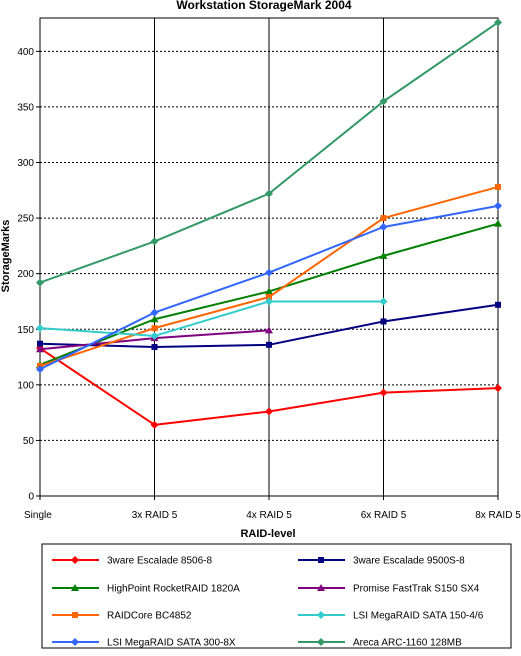  Describe the element at coordinates (25, 330) in the screenshot. I see `y-tick-label: 150` at that location.